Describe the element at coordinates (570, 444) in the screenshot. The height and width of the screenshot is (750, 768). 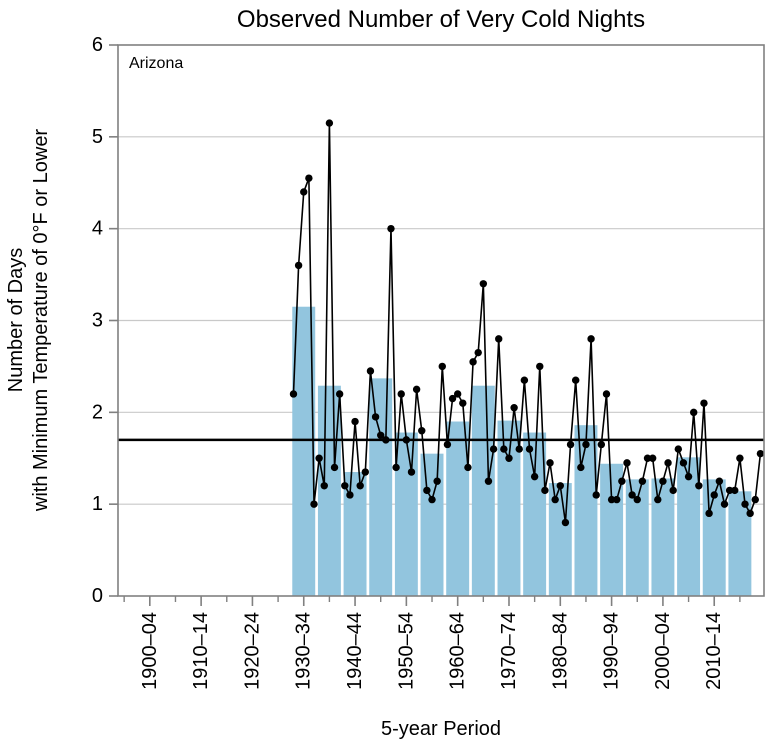
I see `data-point-1984` at that location.